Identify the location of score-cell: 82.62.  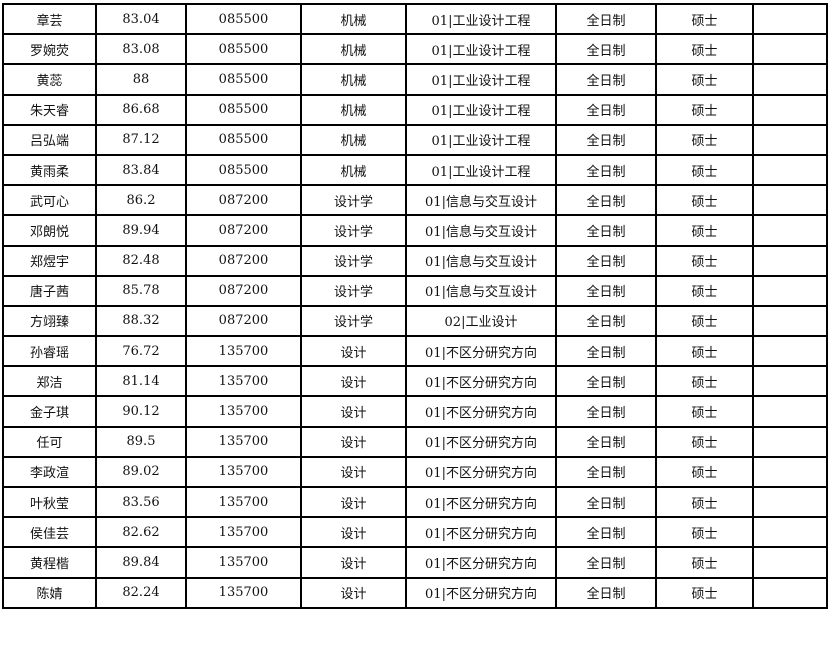
(141, 532).